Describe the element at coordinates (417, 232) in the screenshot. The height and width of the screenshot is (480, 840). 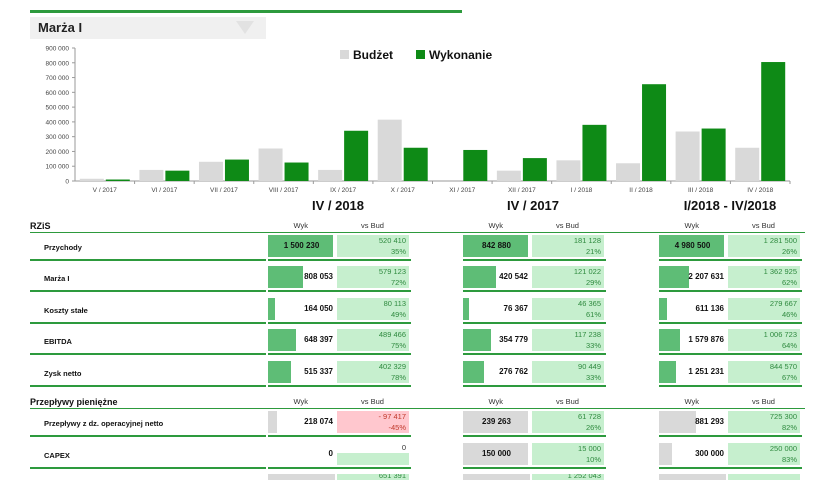
I see `header-separator` at that location.